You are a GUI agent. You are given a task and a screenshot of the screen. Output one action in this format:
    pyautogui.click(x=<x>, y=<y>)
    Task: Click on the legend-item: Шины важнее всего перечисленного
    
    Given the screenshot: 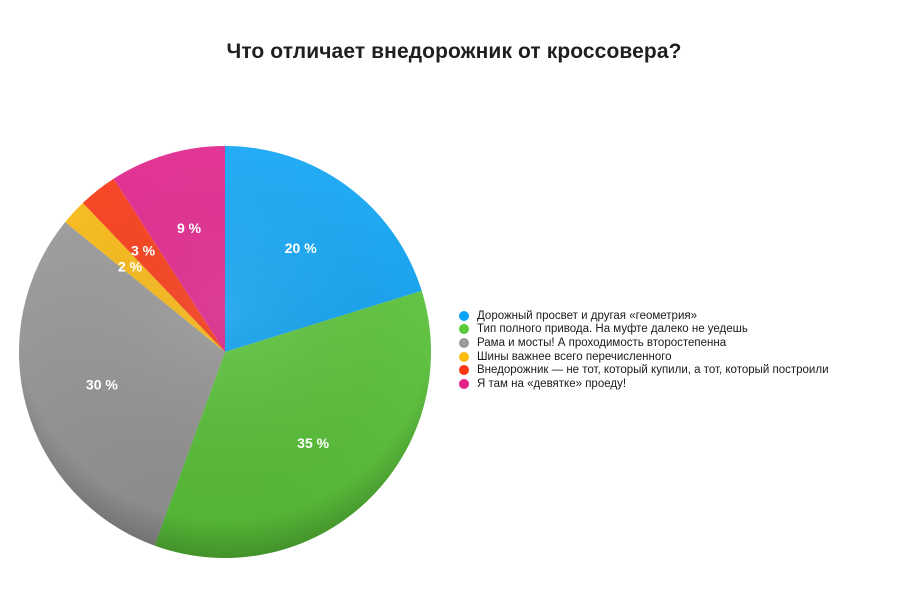 What is the action you would take?
    pyautogui.click(x=644, y=357)
    